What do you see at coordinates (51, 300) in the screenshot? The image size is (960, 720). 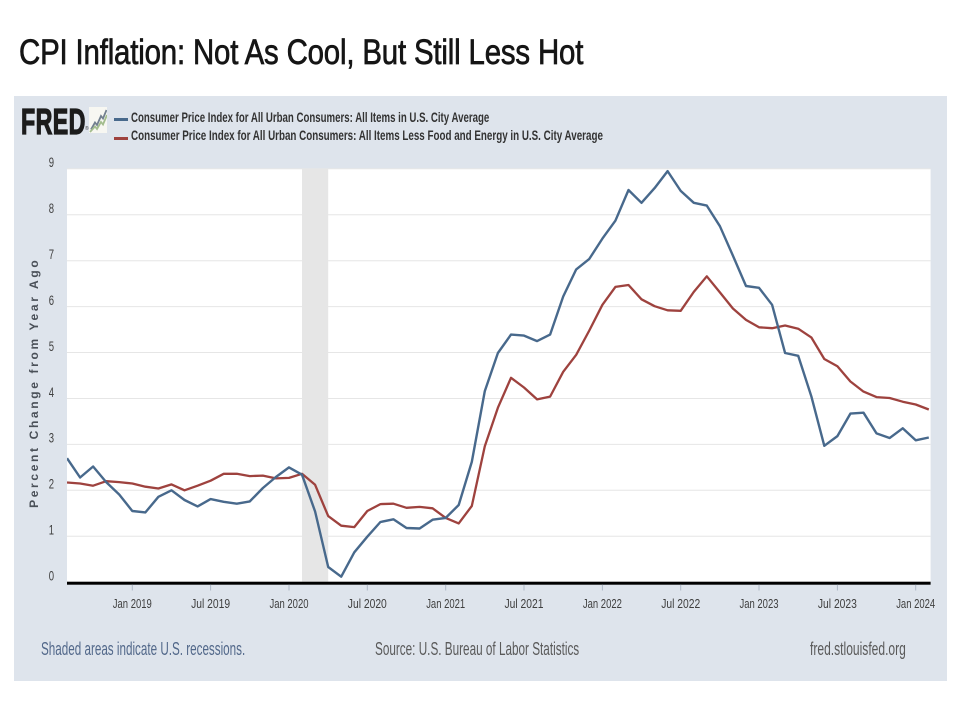 I see `svg-text: 6` at bounding box center [51, 300].